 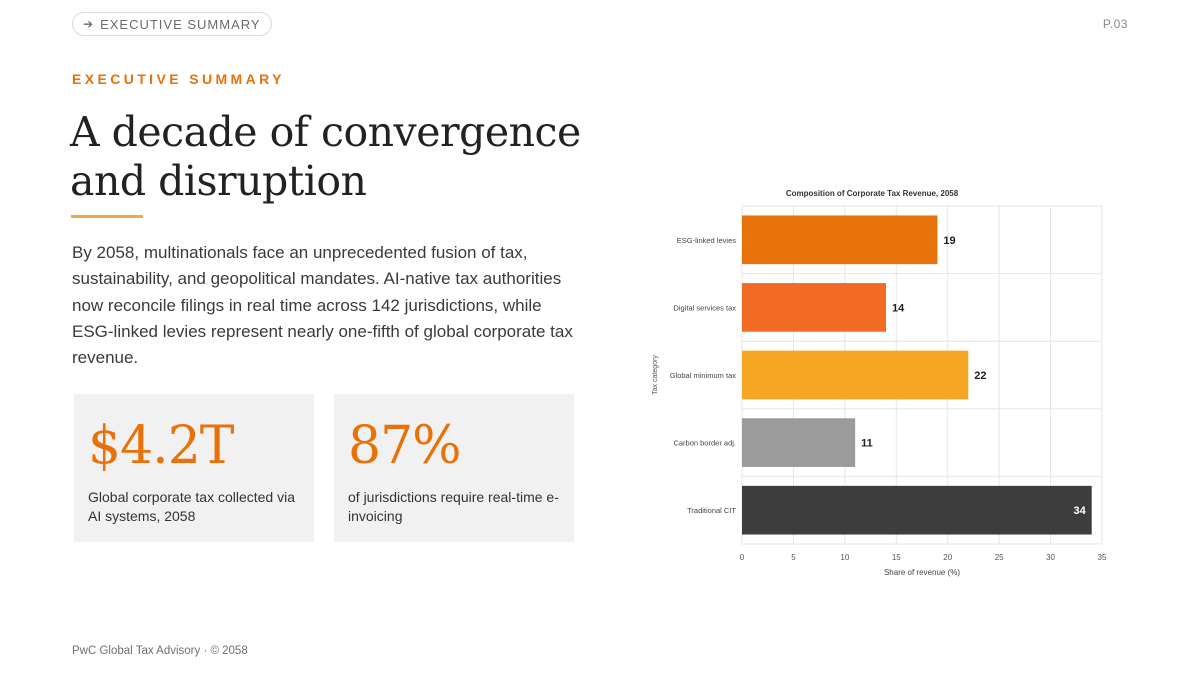 I want to click on stat-value: $4.2T, so click(x=161, y=446).